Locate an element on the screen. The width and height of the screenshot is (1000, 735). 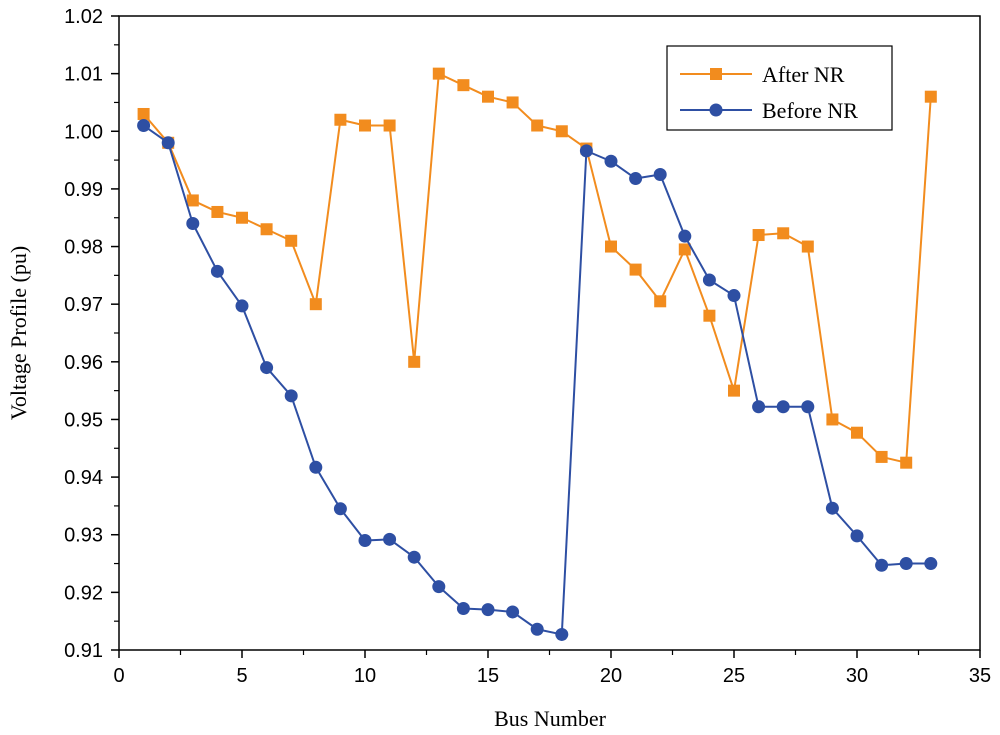
y-tick-label: 1.01 is located at coordinates (83, 75).